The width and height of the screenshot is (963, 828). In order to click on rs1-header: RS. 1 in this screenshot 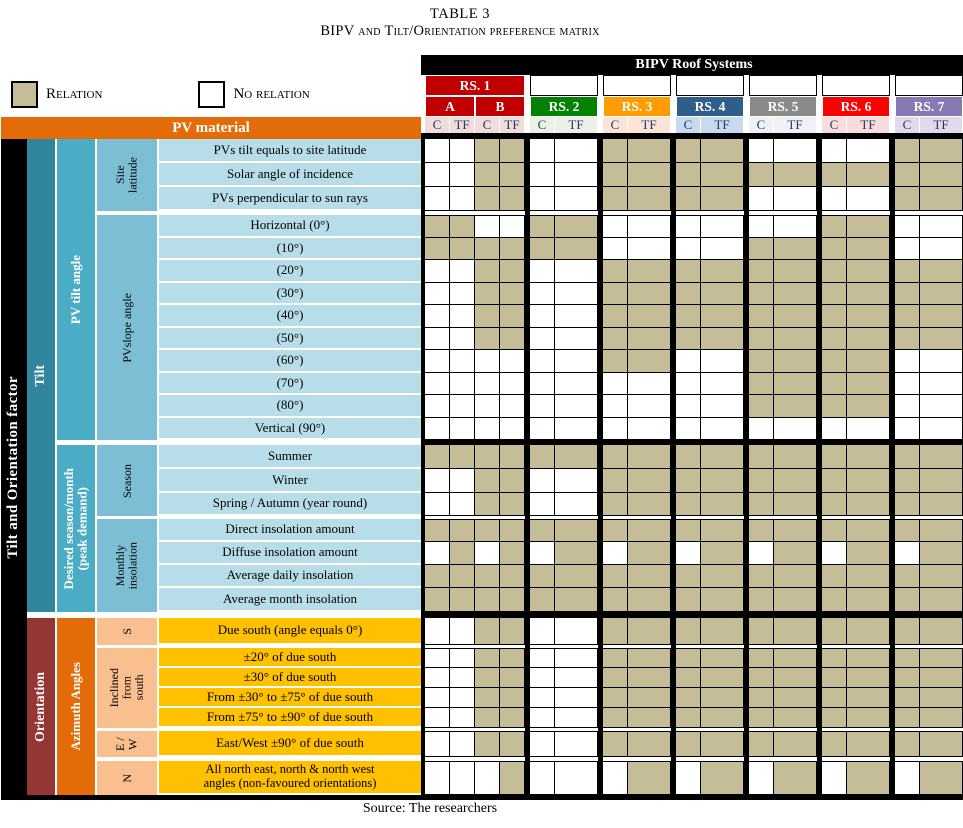, I will do `click(475, 85)`.